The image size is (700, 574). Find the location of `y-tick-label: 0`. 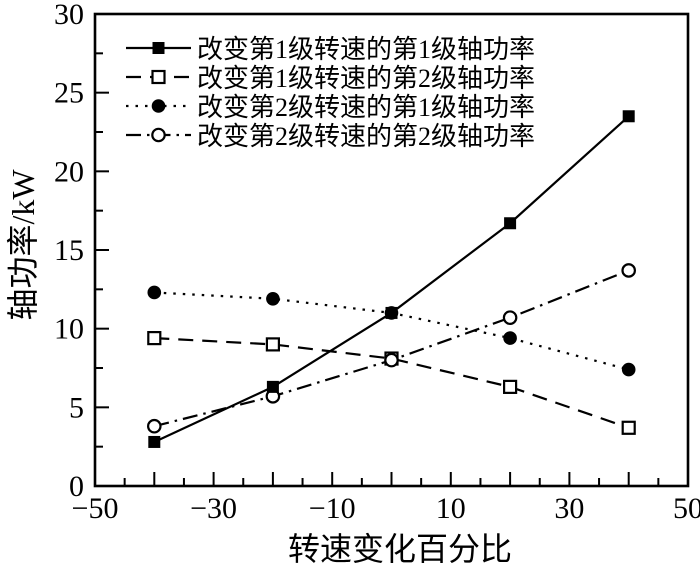

y-tick-label: 0 is located at coordinates (76, 486).